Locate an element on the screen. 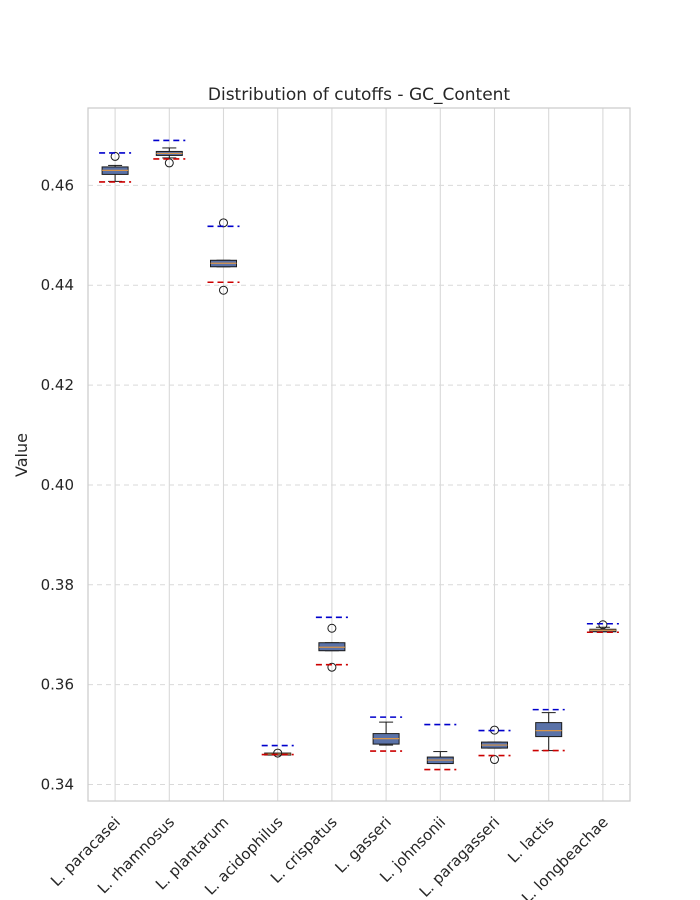  y-tick-label: 0.46 is located at coordinates (57, 185).